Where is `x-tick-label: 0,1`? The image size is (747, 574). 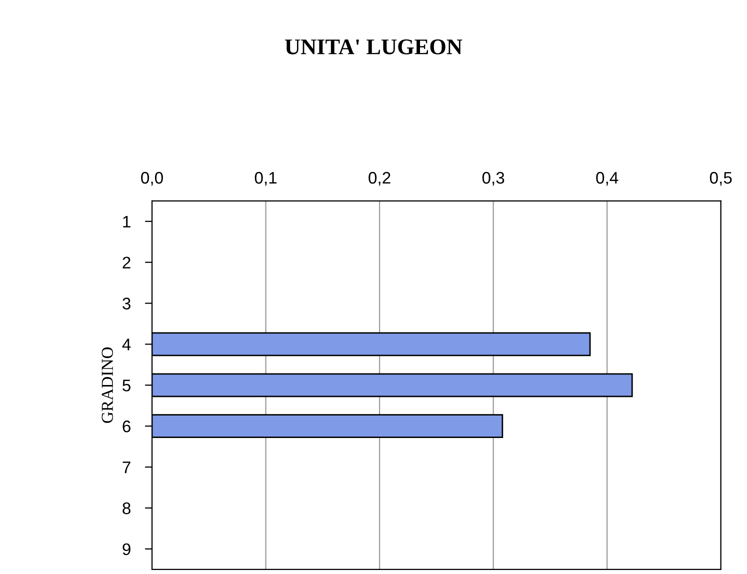 x-tick-label: 0,1 is located at coordinates (265, 179).